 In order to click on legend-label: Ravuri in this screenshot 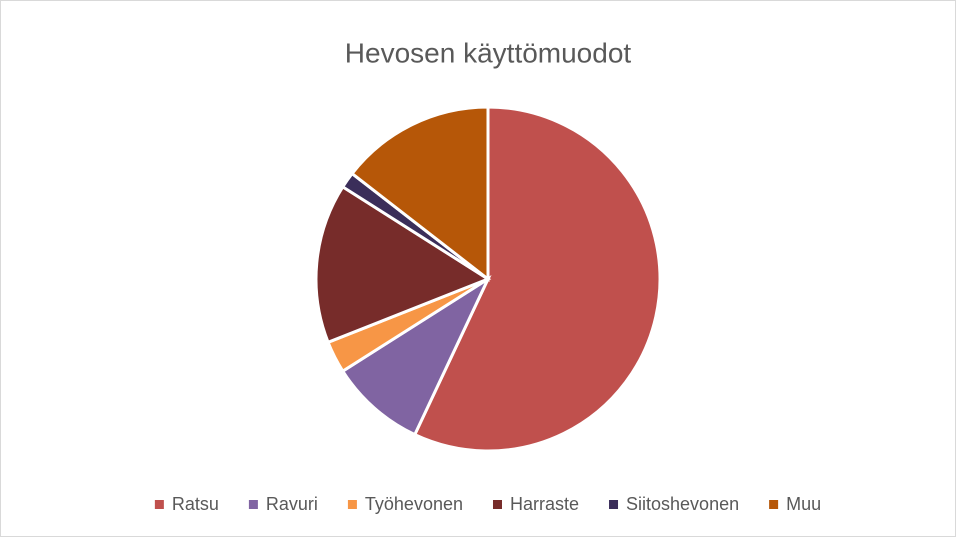, I will do `click(292, 504)`.